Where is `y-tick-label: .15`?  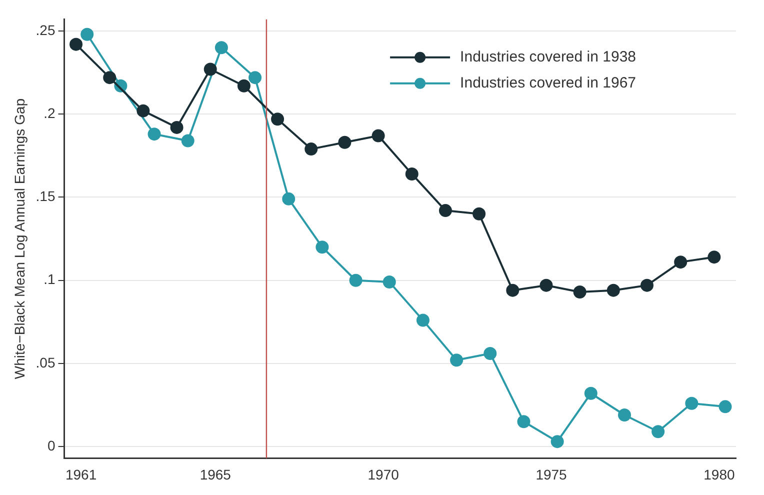 y-tick-label: .15 is located at coordinates (46, 196).